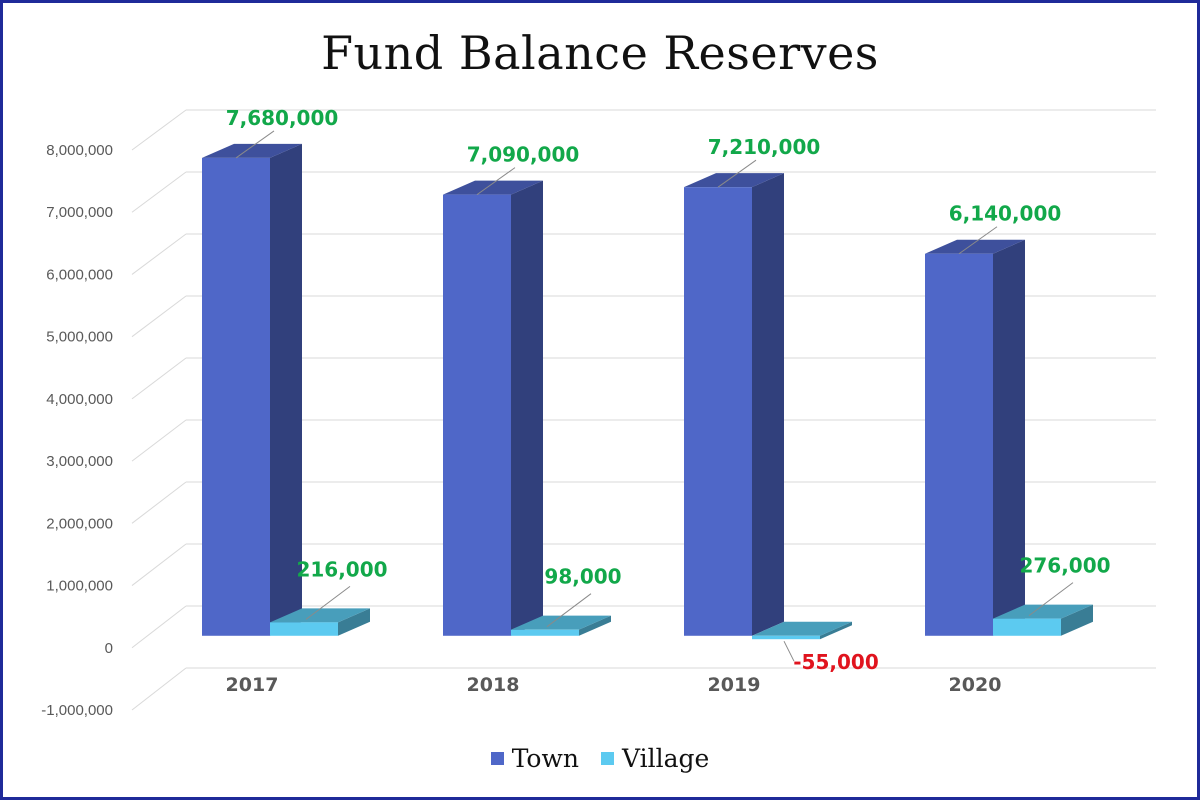 The image size is (1200, 800). What do you see at coordinates (79, 461) in the screenshot?
I see `y-tick-label: 3,000,000` at bounding box center [79, 461].